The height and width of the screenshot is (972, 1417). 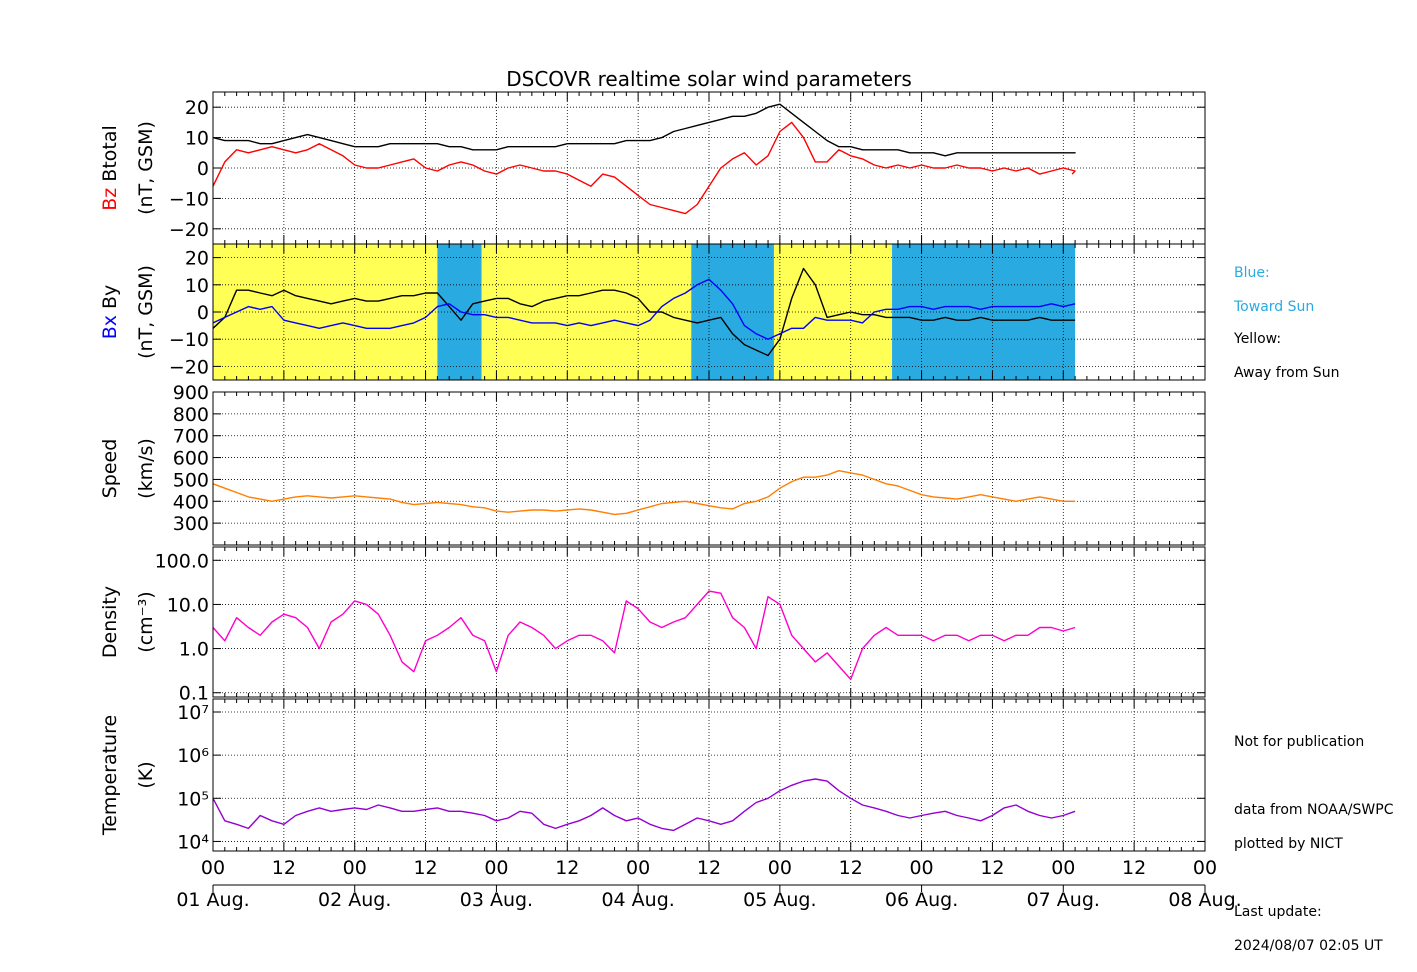 I want to click on y-axis-label-main: By, so click(x=110, y=297).